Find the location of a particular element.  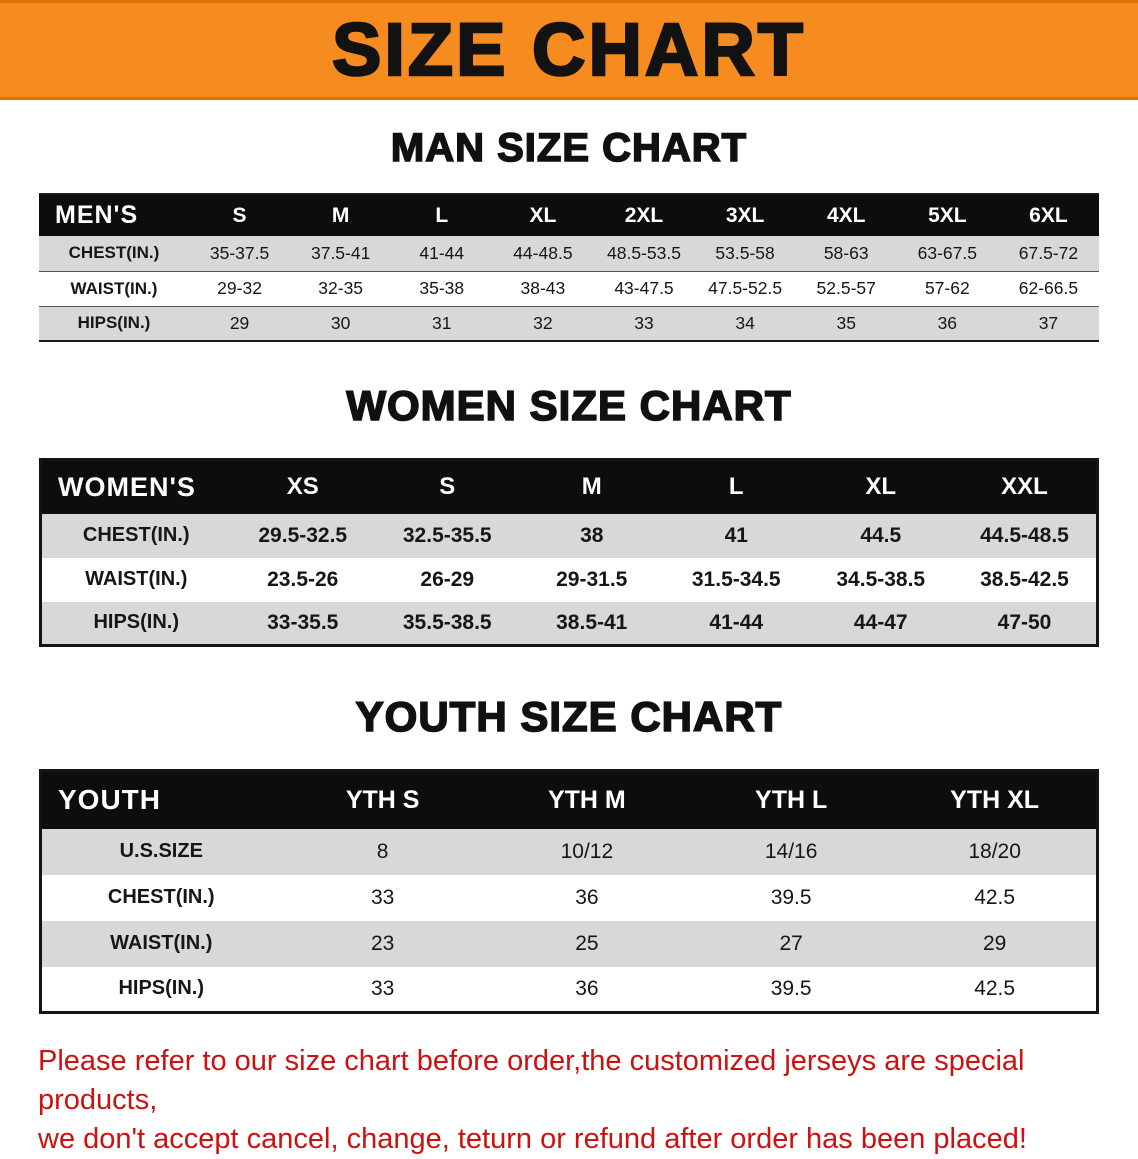

size-header-row: YOUTH YTH S YTH M YTH L YTH XL is located at coordinates (569, 799).